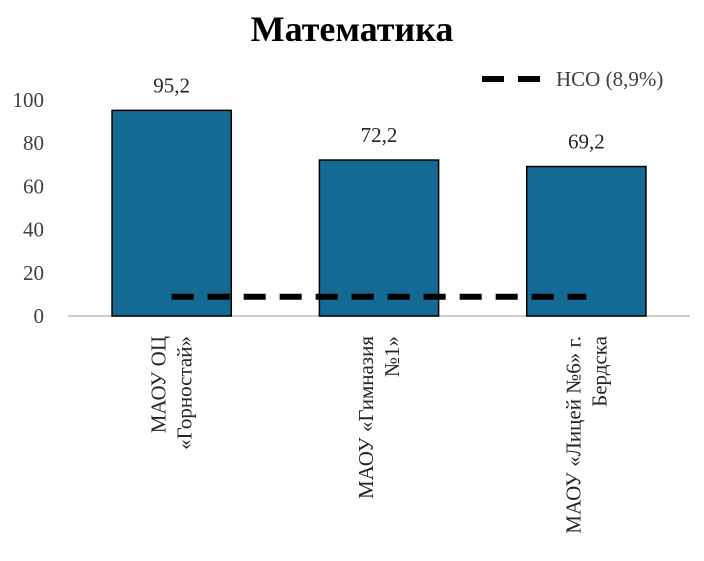 The height and width of the screenshot is (561, 704). I want to click on category-label: МАОУ «Лицей №6» г. Бердска, so click(586, 434).